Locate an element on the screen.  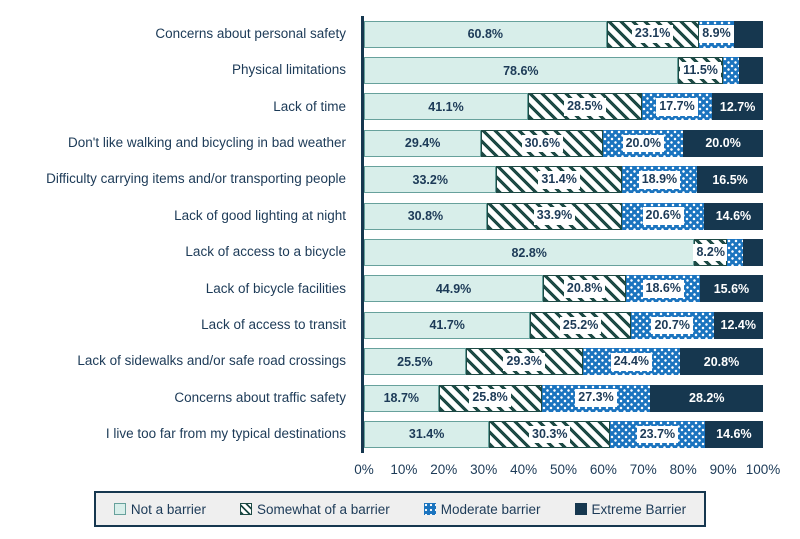
bar-value-label: 30.6% is located at coordinates (542, 143).